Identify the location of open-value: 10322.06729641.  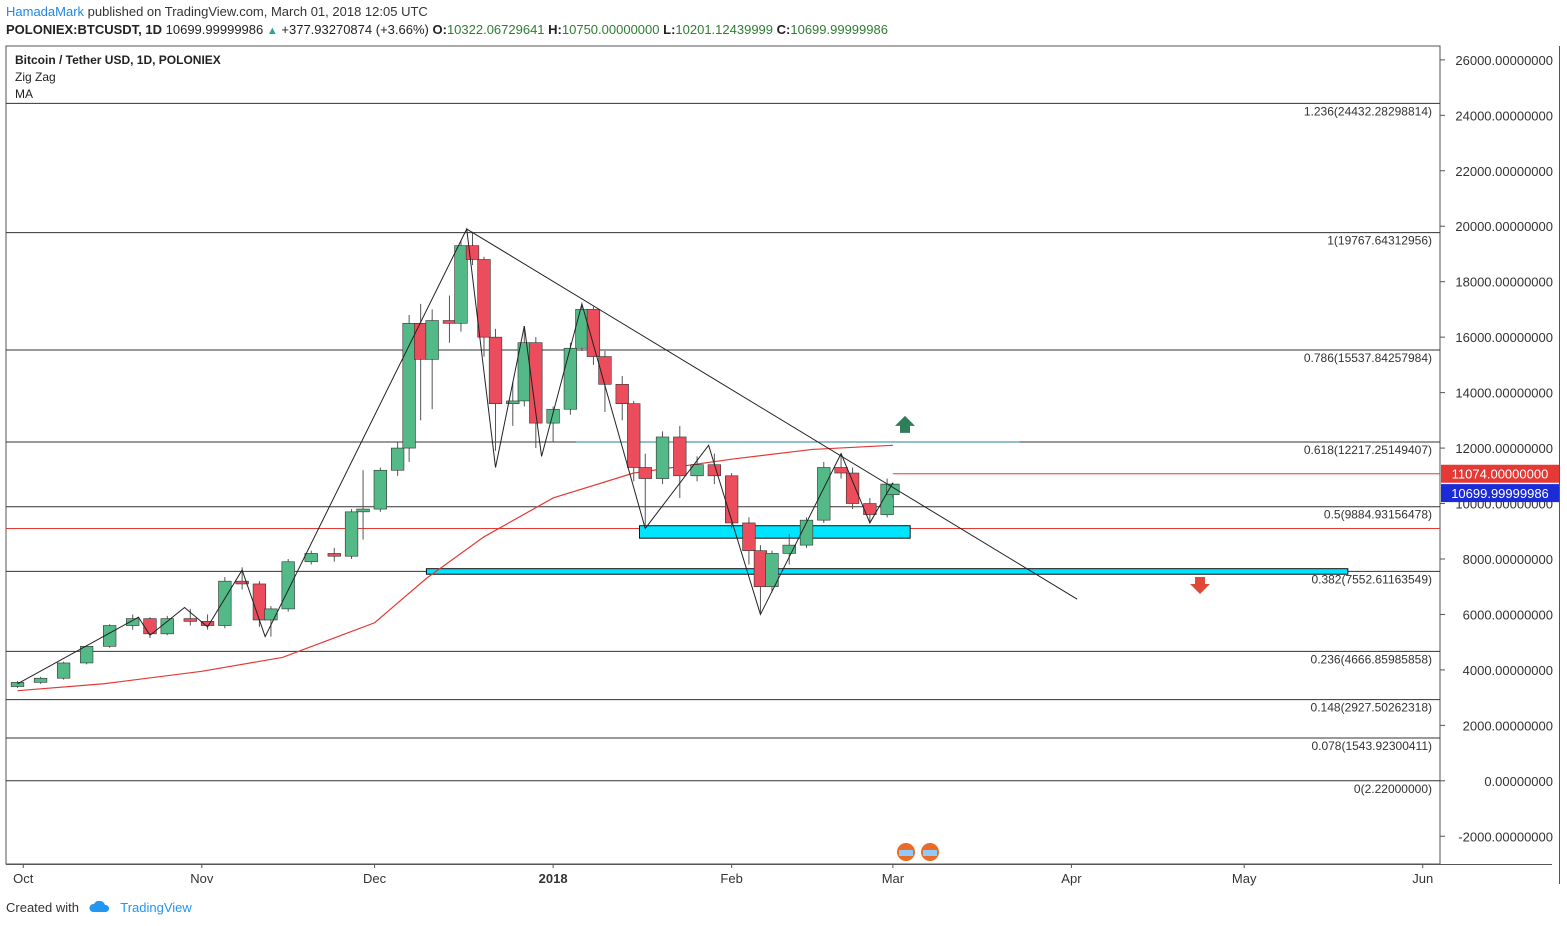
(495, 29).